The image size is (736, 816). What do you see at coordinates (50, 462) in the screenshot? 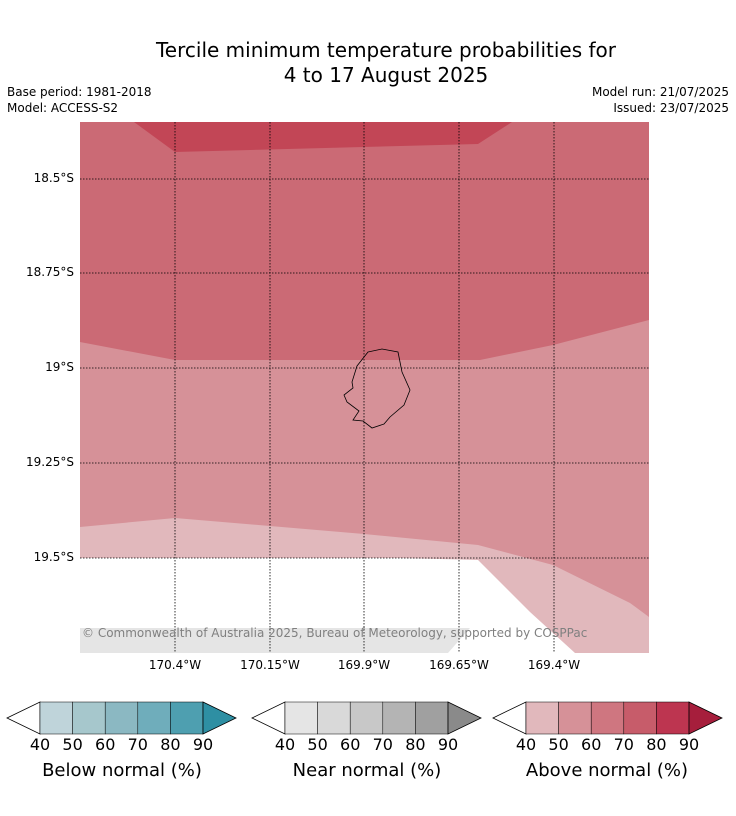
I see `lat-label: 19.25°S` at bounding box center [50, 462].